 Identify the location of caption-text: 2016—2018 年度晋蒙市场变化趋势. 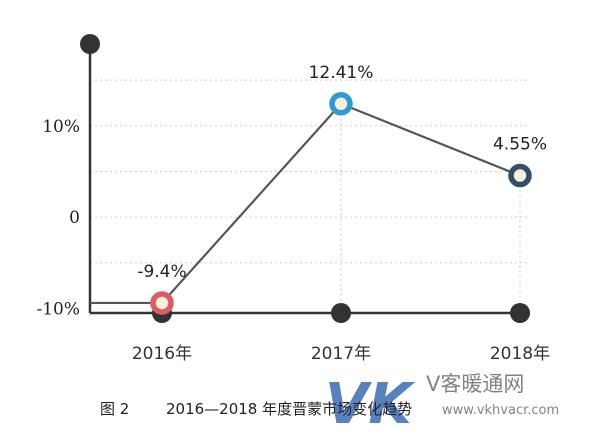
(289, 409).